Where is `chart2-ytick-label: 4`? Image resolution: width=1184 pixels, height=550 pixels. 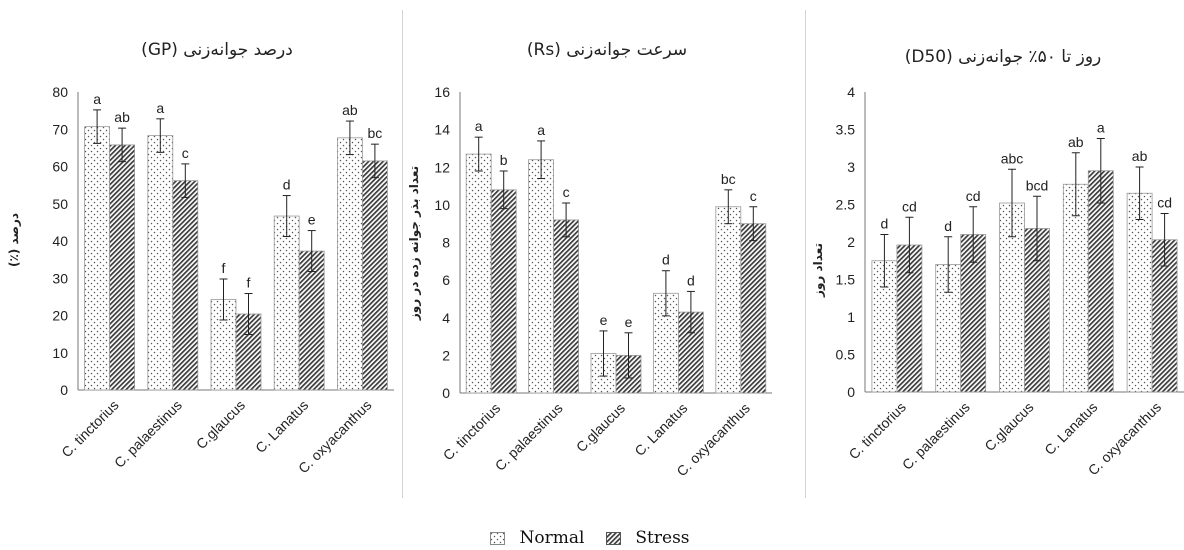
chart2-ytick-label: 4 is located at coordinates (446, 318).